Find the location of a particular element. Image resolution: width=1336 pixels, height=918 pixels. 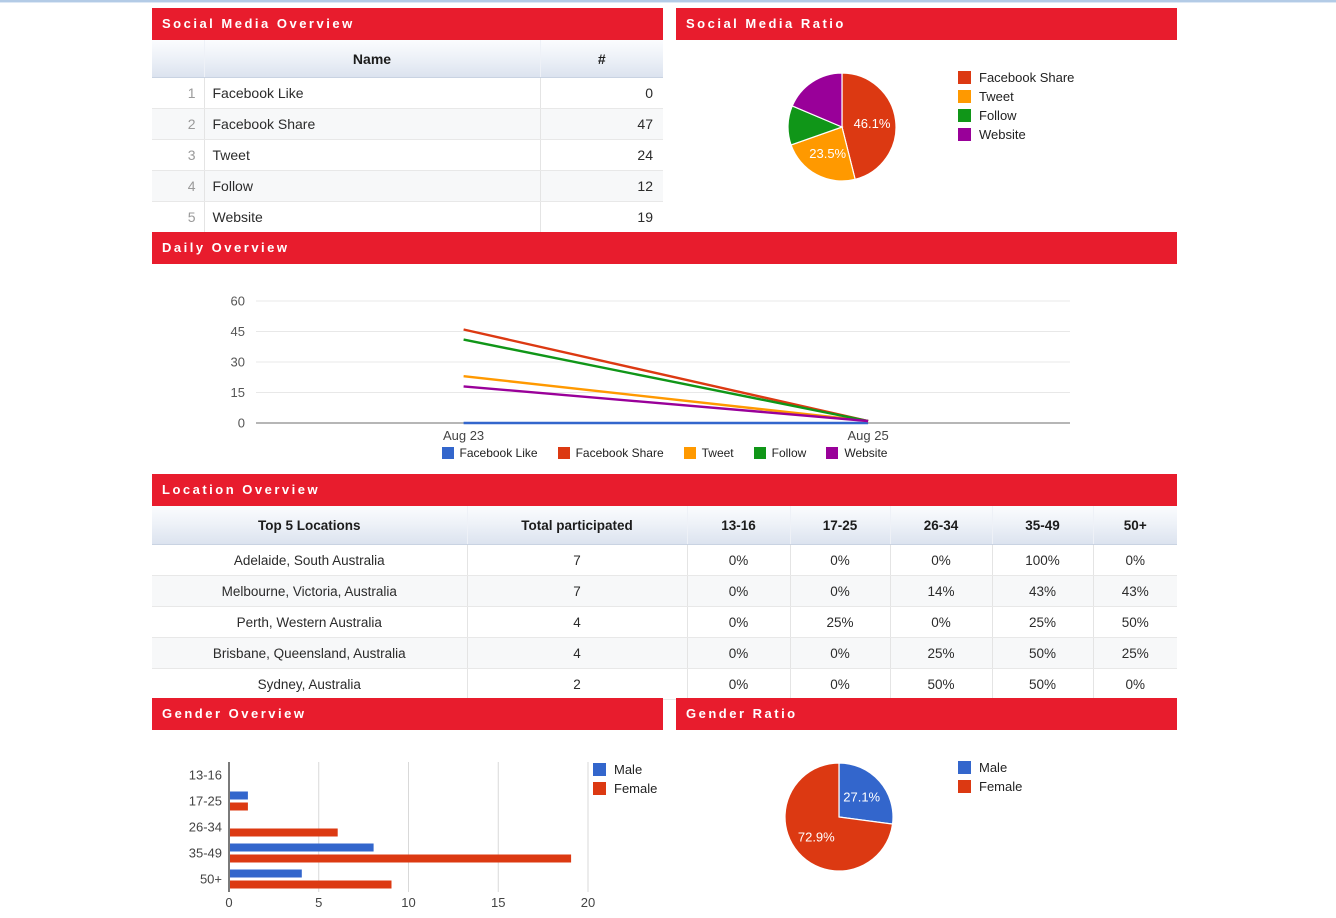

table-cell: 4 is located at coordinates (576, 653).